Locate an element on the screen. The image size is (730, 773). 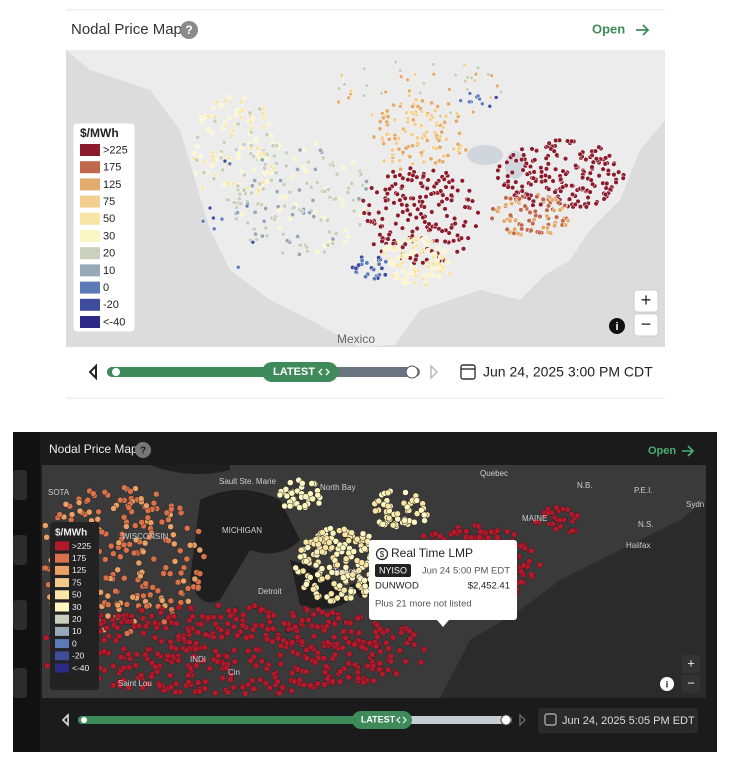
tooltip-price: $2,452.41 is located at coordinates (489, 586).